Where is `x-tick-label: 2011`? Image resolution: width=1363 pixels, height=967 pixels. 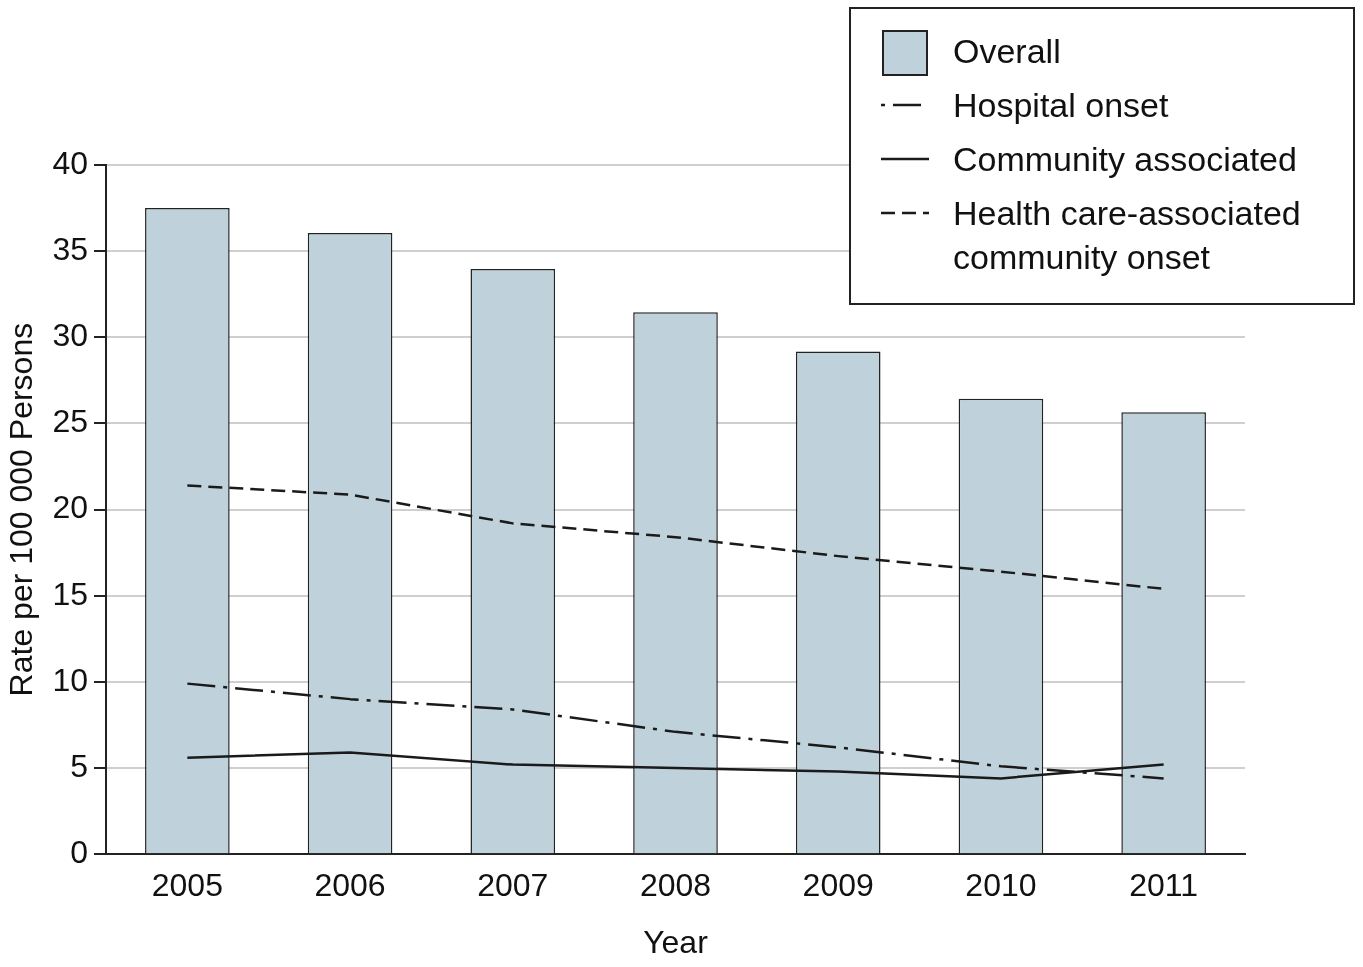
x-tick-label: 2011 is located at coordinates (1164, 885).